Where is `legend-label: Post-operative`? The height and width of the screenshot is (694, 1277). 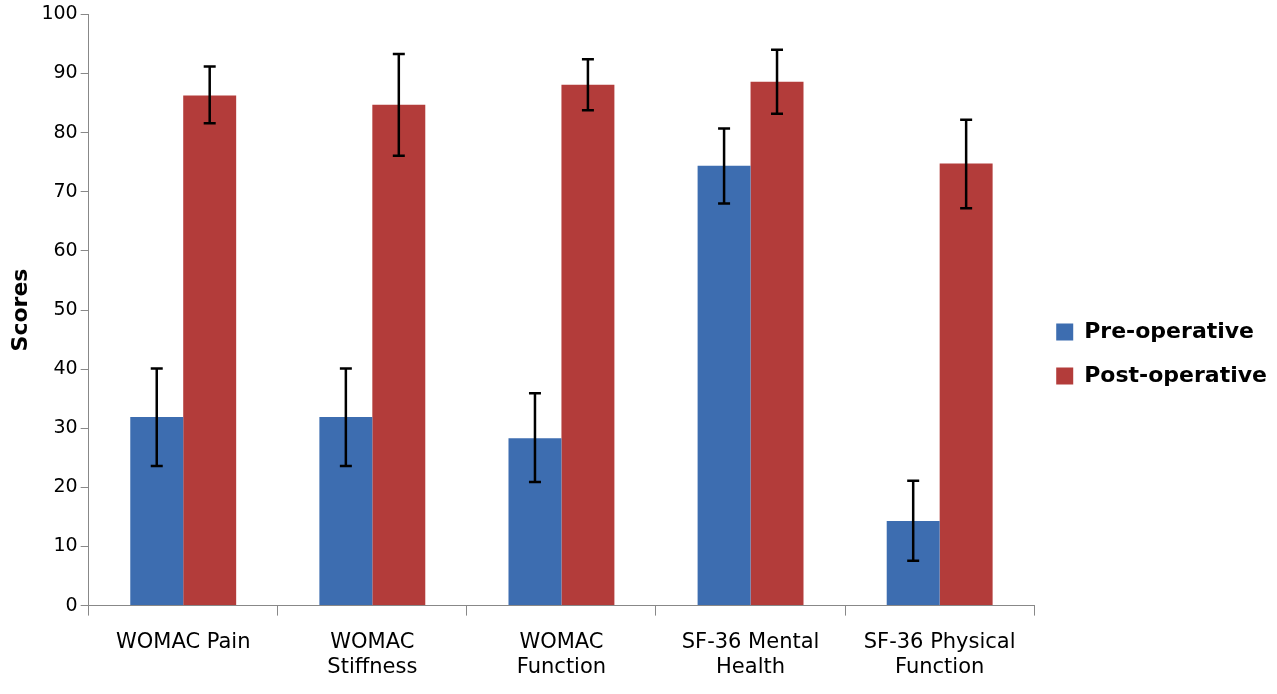
legend-label: Post-operative is located at coordinates (1175, 374).